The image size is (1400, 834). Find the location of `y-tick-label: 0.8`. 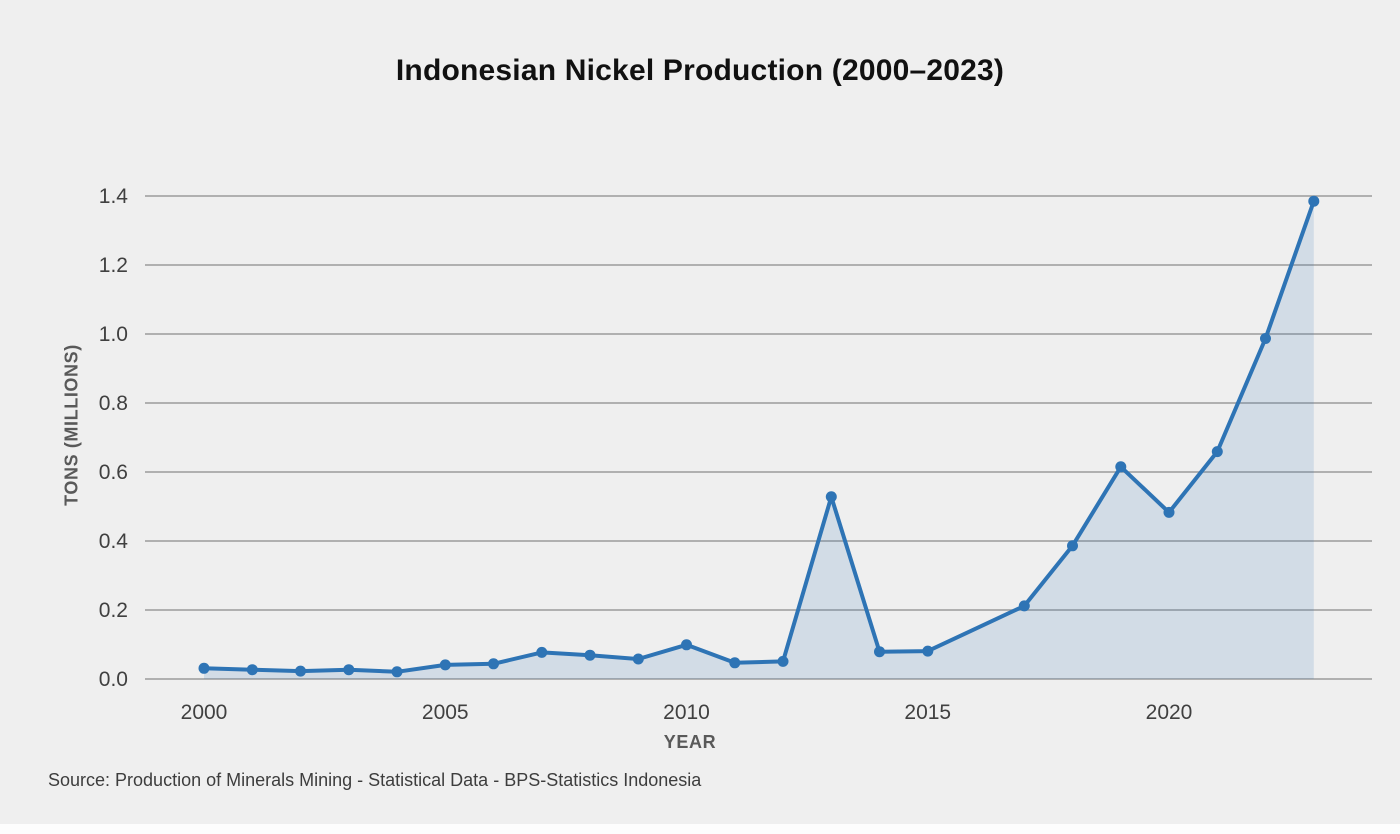

y-tick-label: 0.8 is located at coordinates (113, 403).